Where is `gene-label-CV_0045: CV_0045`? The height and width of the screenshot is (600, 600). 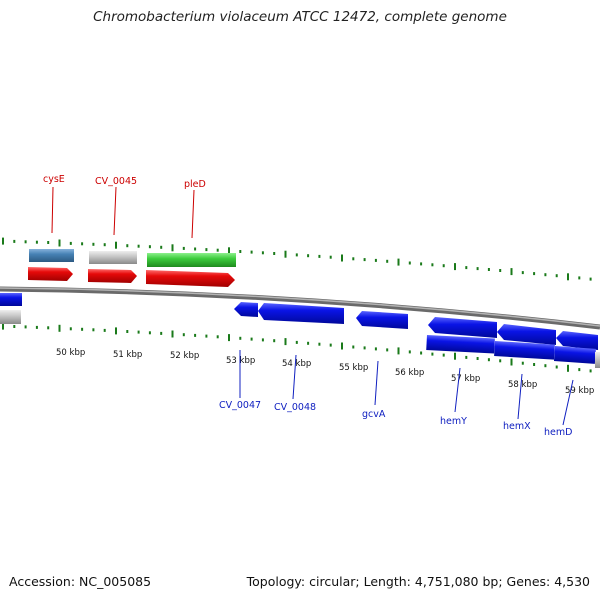 gene-label-CV_0045: CV_0045 is located at coordinates (116, 181).